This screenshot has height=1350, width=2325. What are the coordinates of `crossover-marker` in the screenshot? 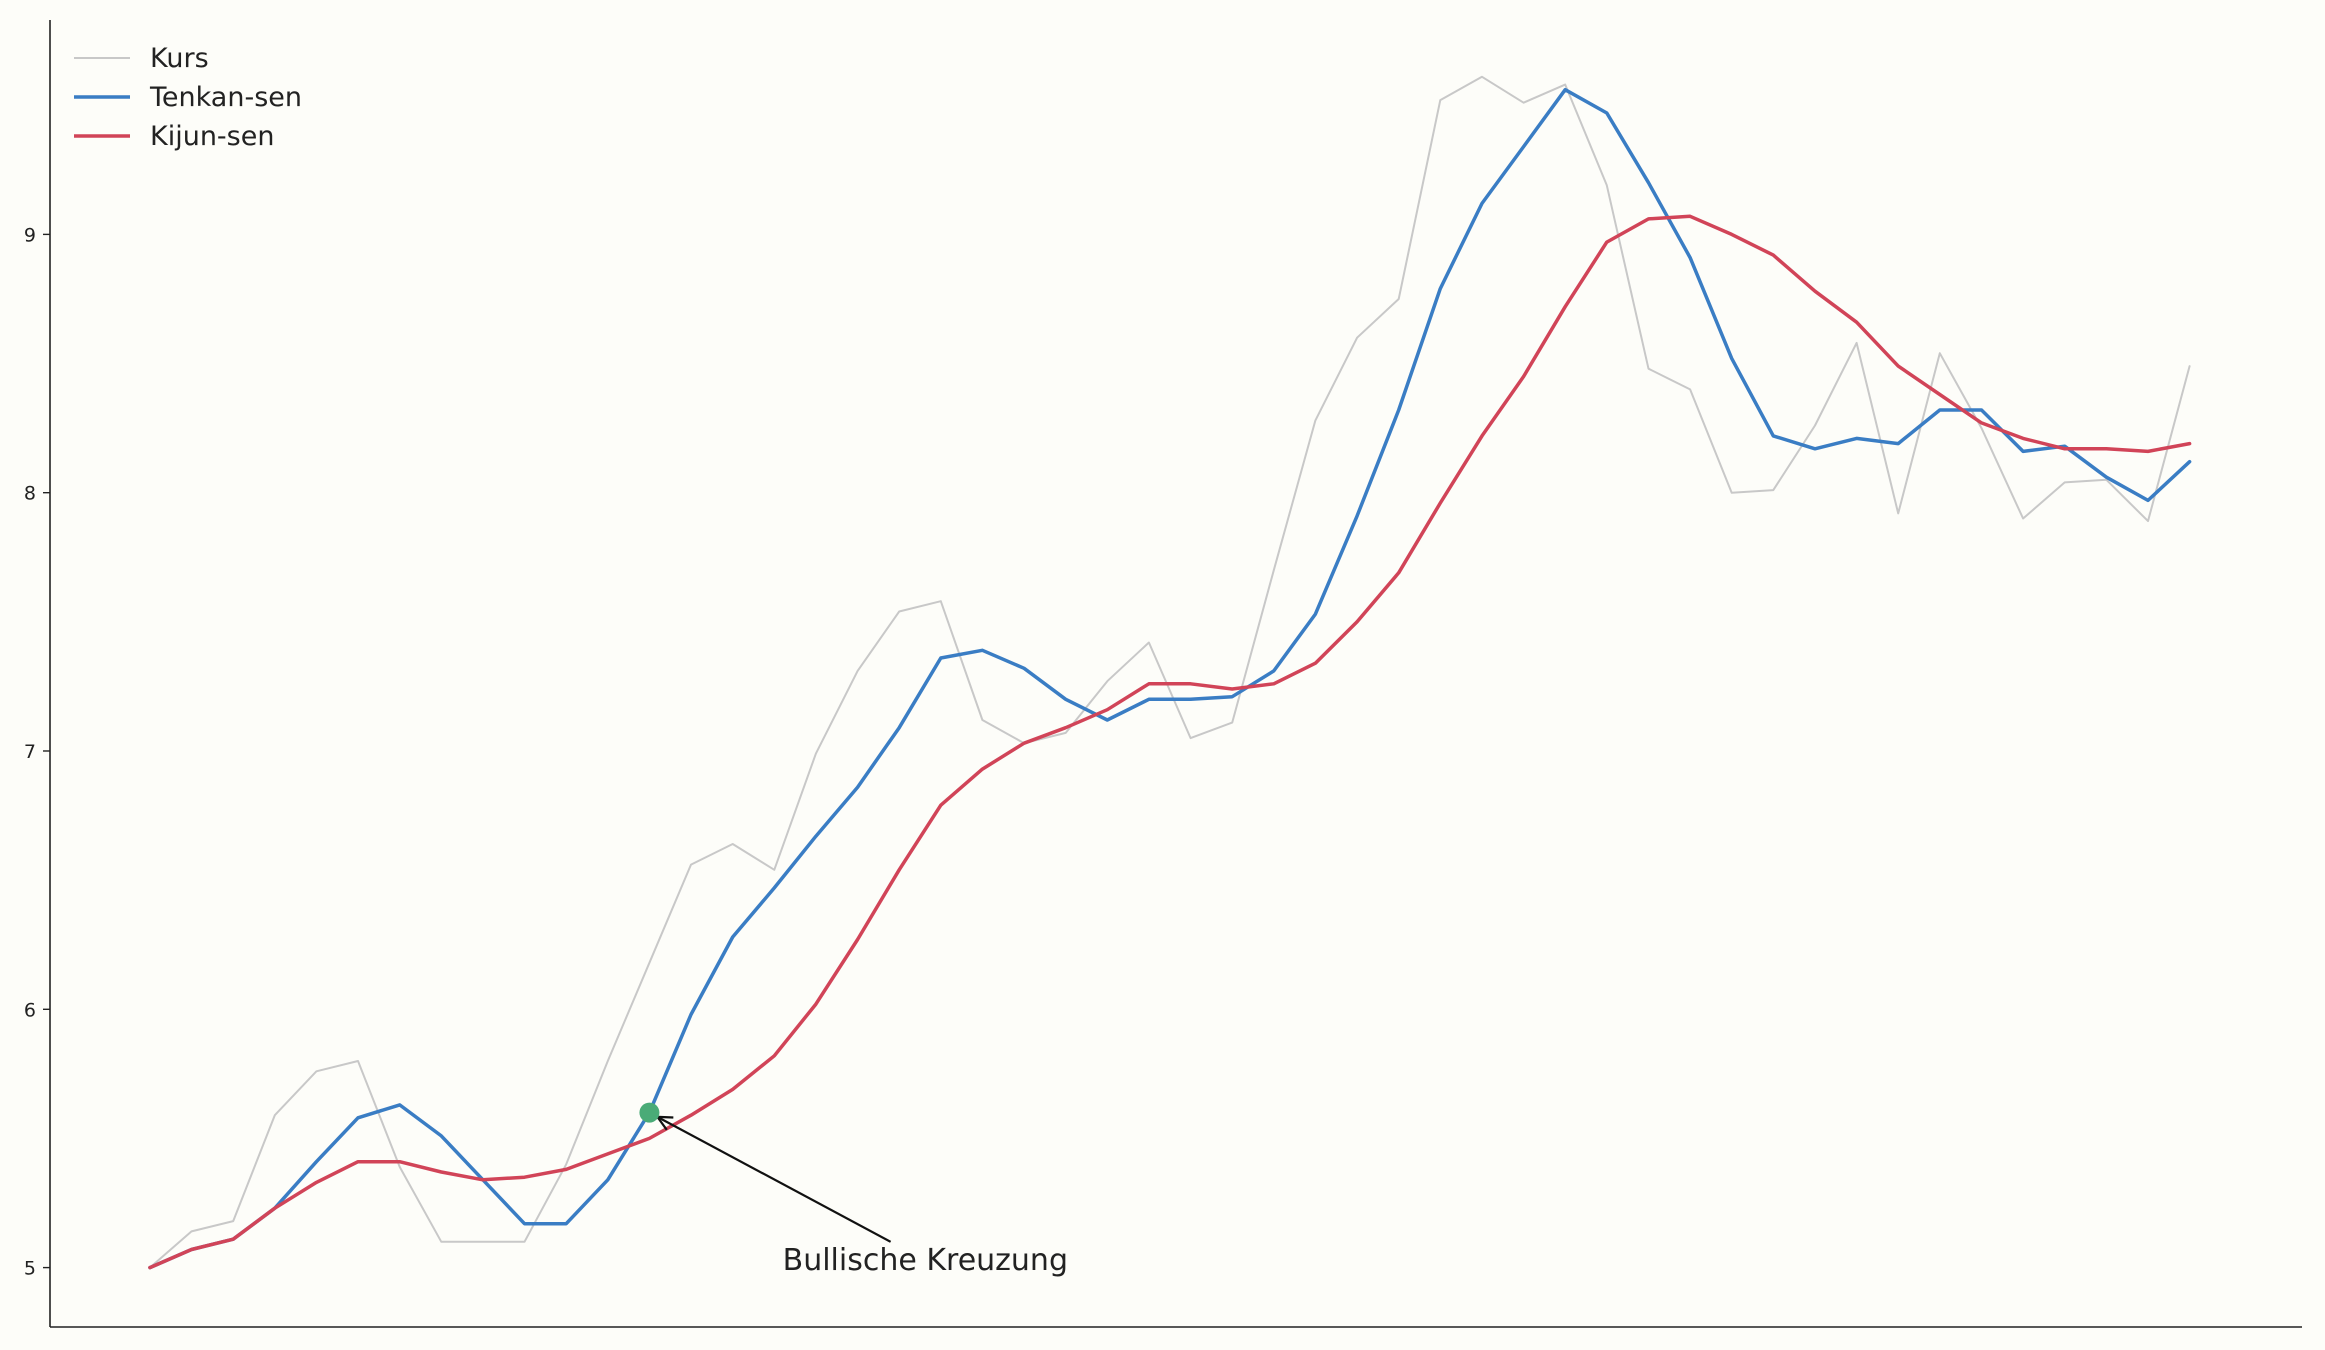 It's located at (649, 1112).